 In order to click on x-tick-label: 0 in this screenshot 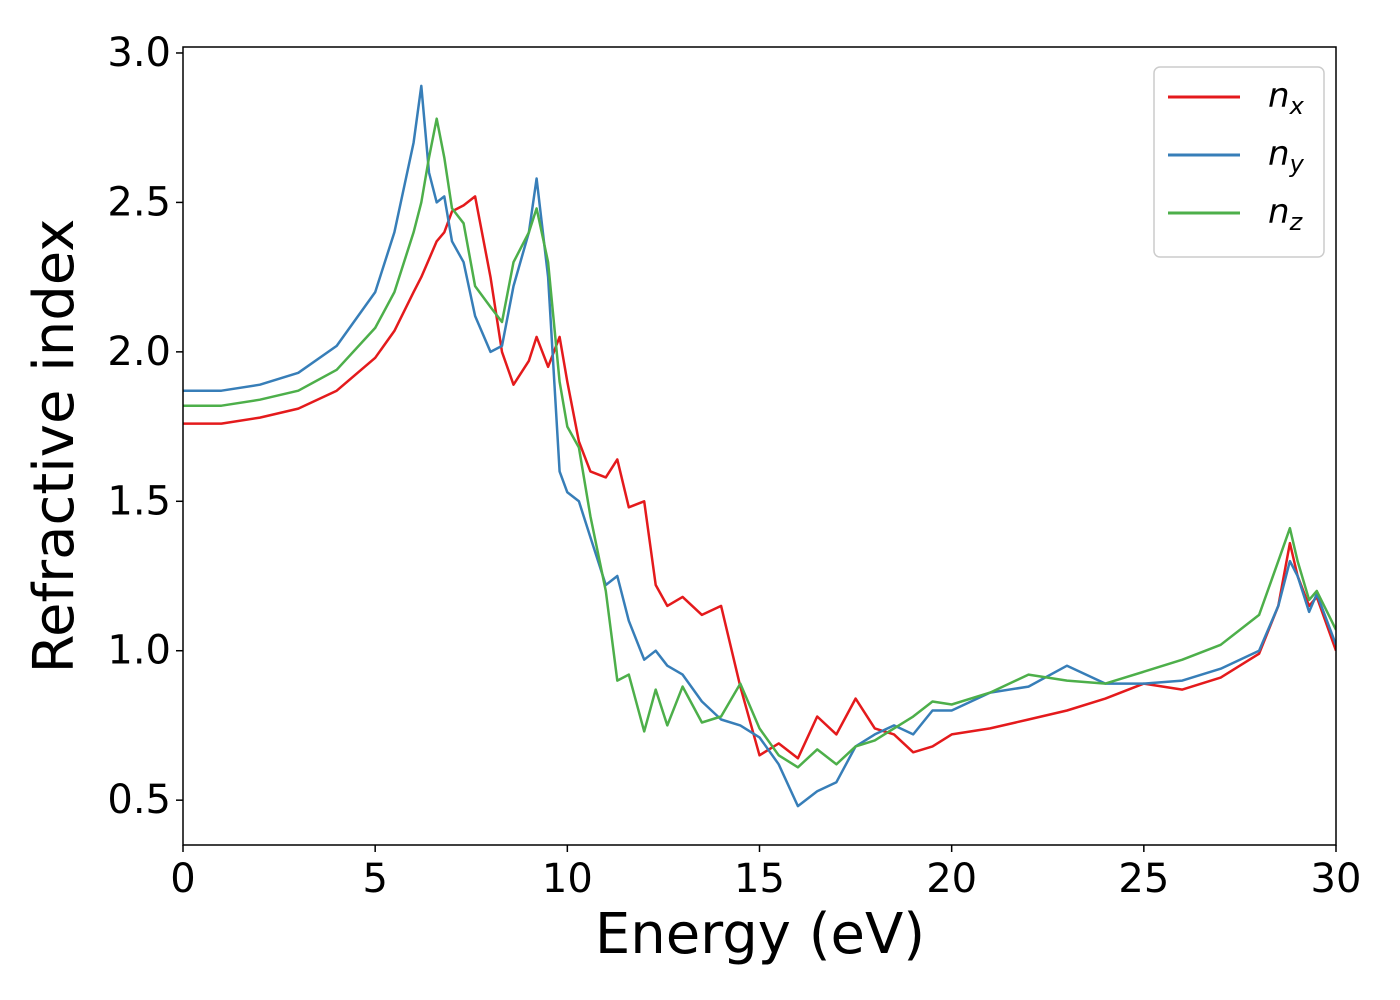, I will do `click(182, 879)`.